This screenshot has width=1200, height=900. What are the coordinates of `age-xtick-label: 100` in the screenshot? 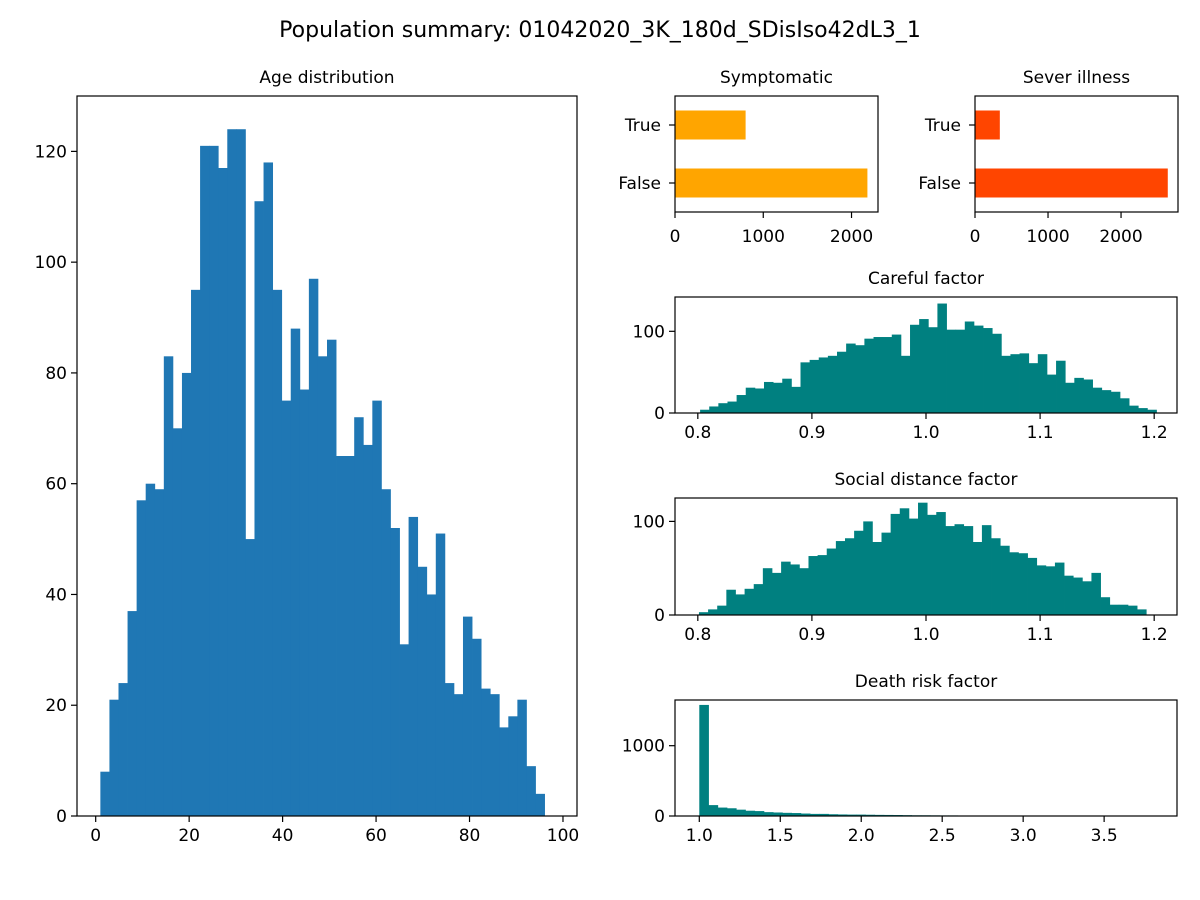 It's located at (563, 836).